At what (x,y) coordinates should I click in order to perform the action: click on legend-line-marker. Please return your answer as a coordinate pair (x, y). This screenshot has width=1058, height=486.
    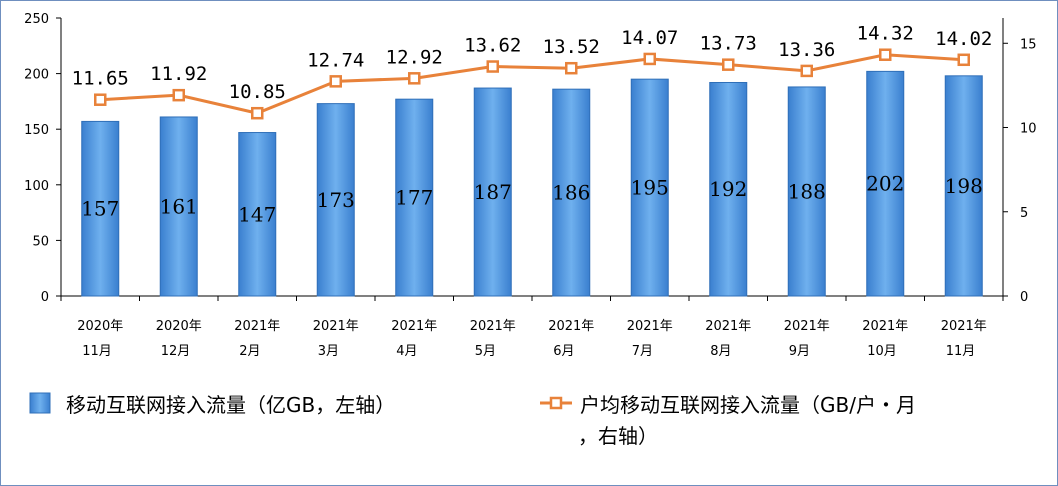
    Looking at the image, I should click on (556, 403).